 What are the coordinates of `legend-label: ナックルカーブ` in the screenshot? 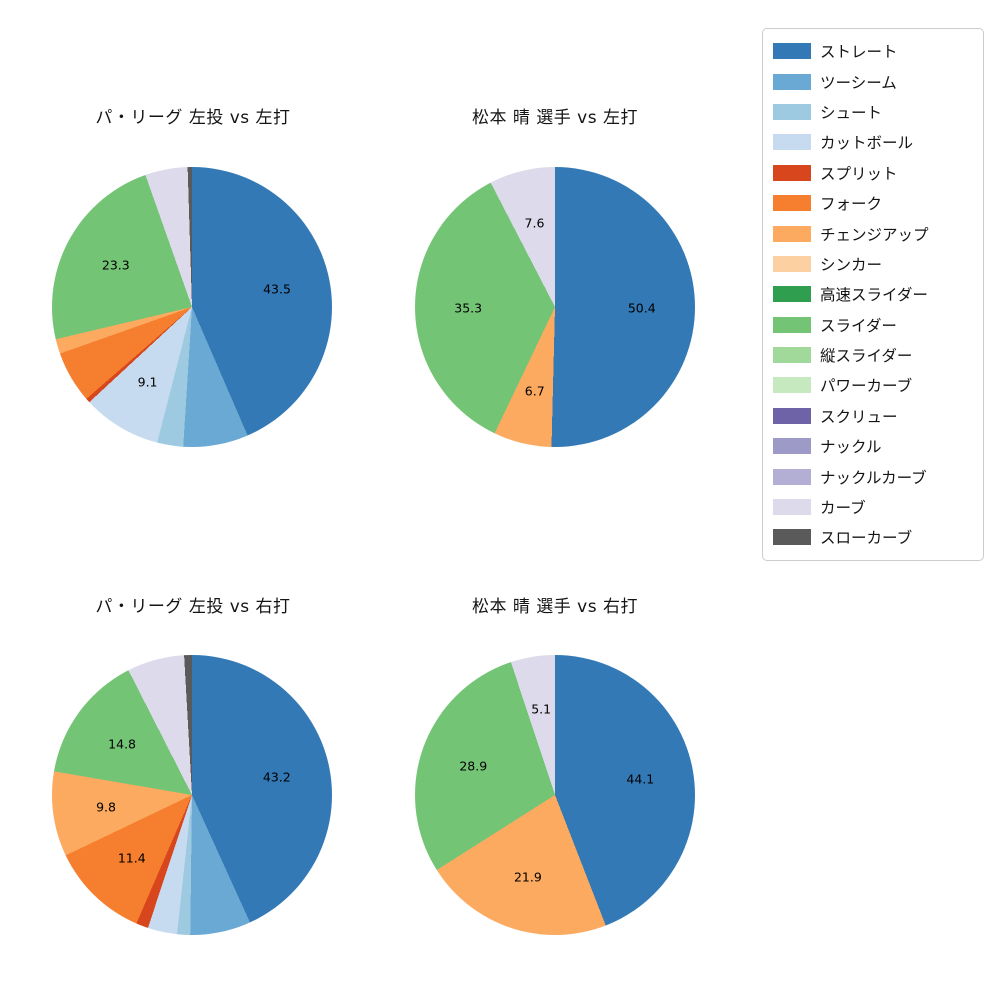 It's located at (873, 477).